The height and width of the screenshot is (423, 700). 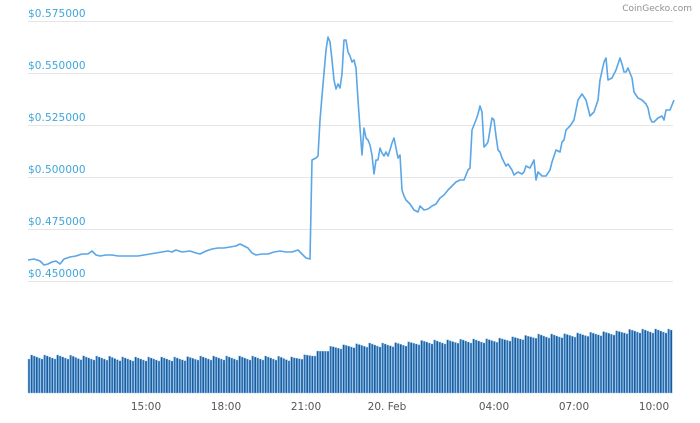 What do you see at coordinates (57, 118) in the screenshot?
I see `y-axis-label: $0.525000` at bounding box center [57, 118].